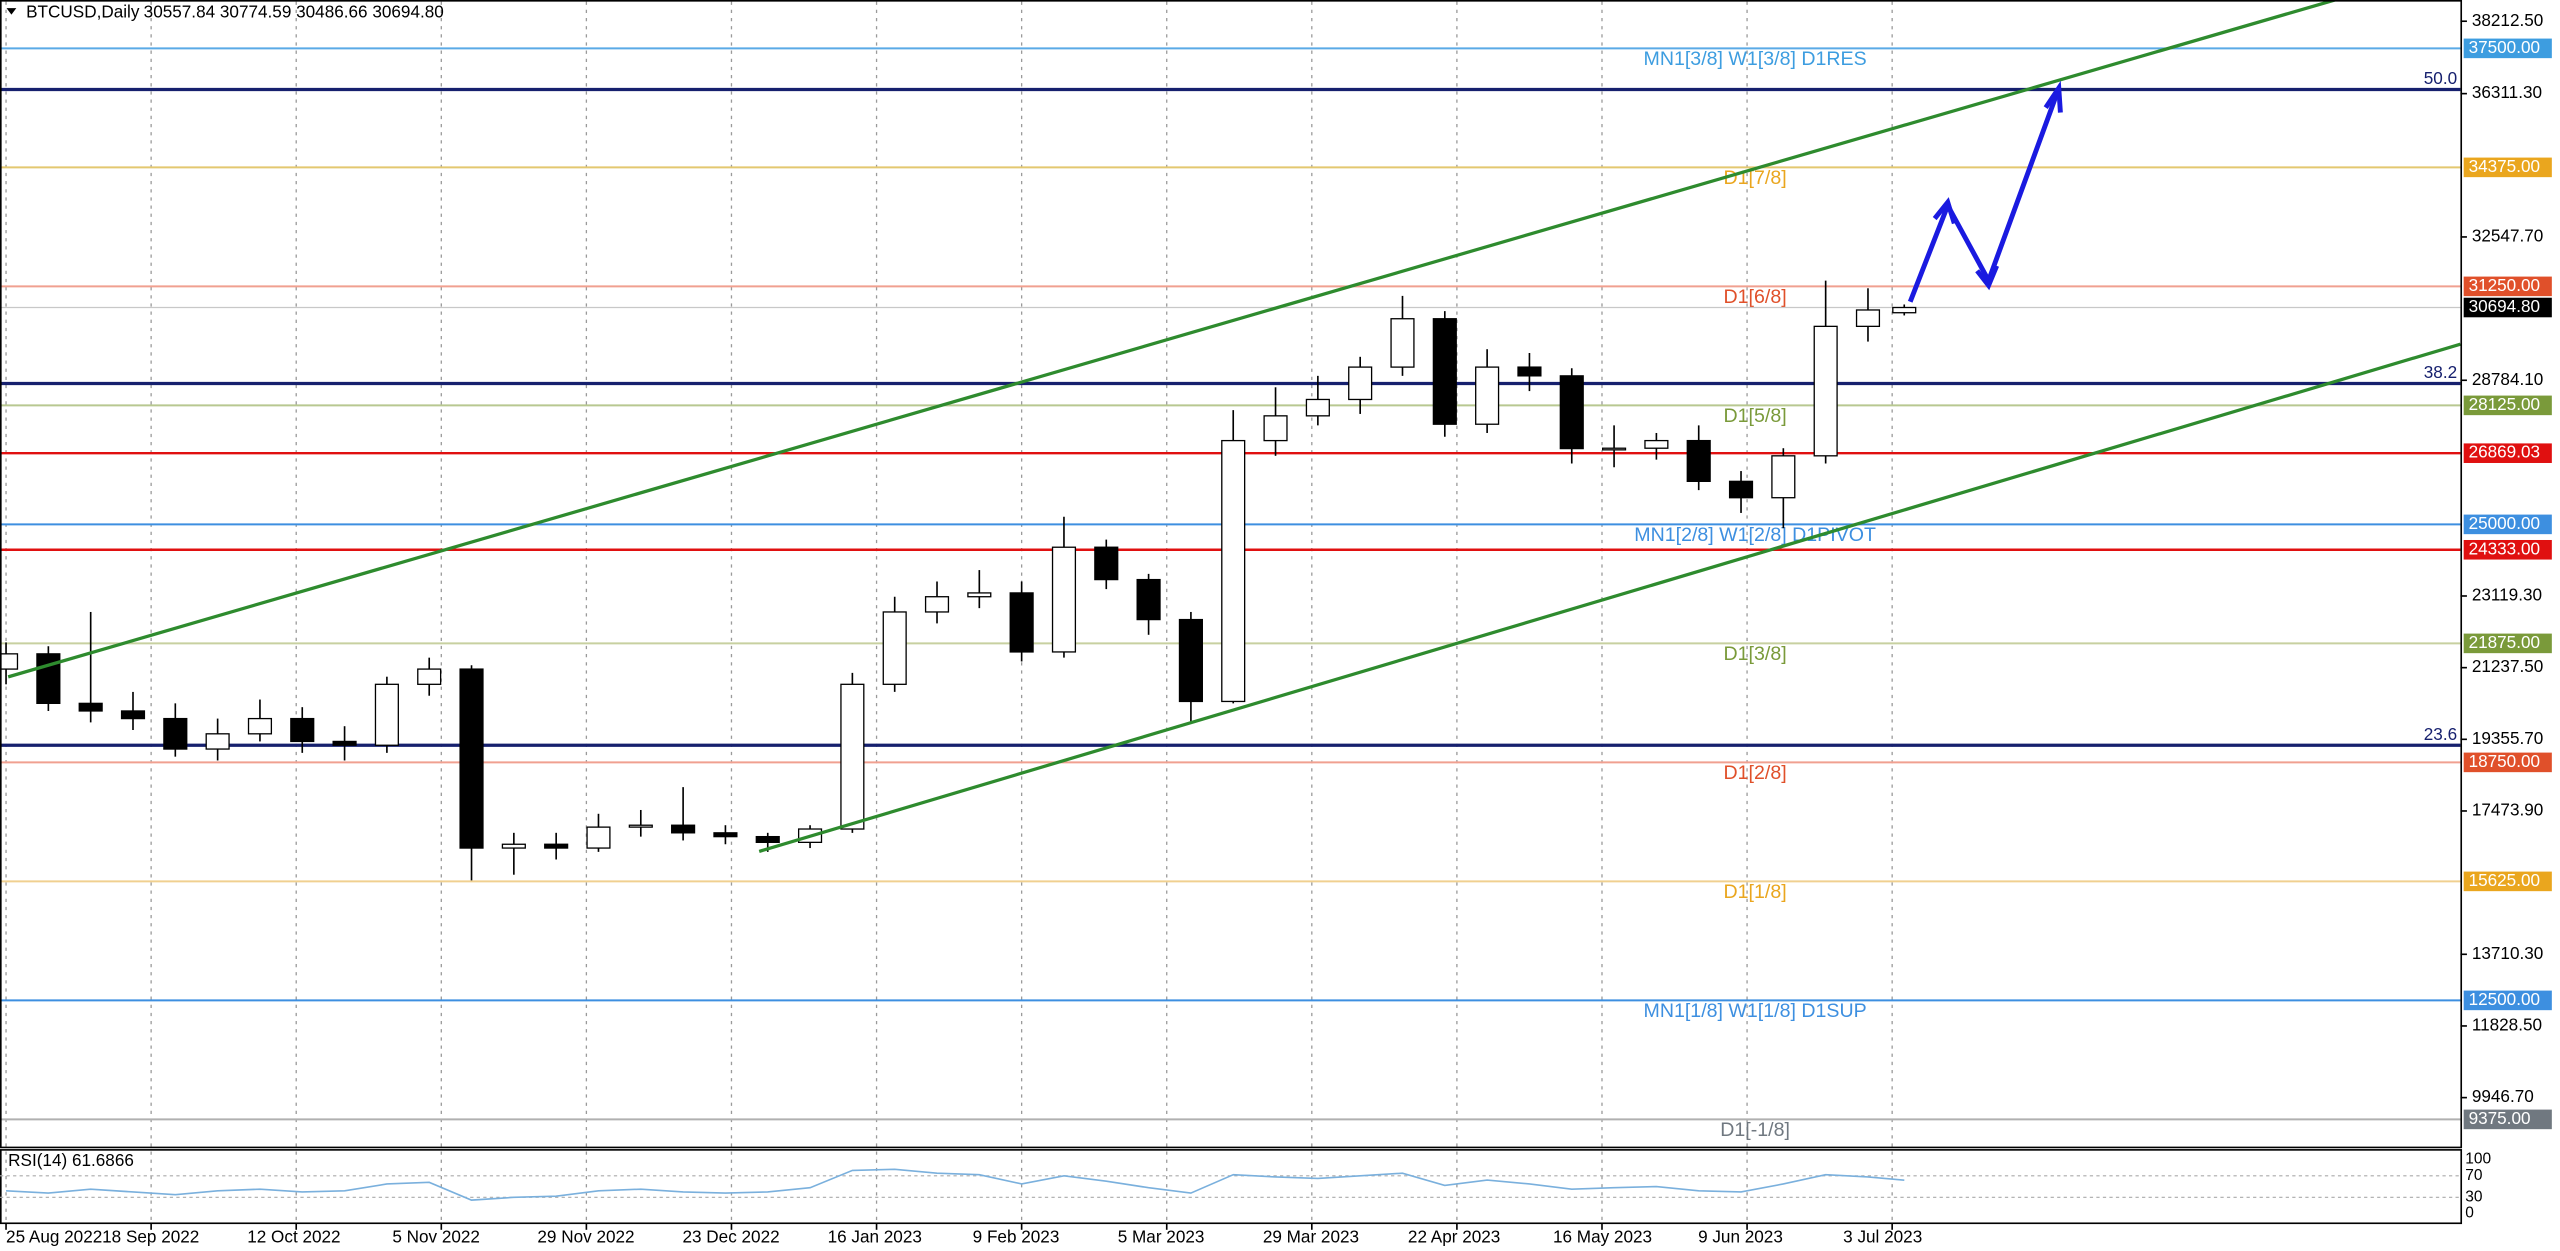 Image resolution: width=2560 pixels, height=1251 pixels. What do you see at coordinates (1454, 1236) in the screenshot?
I see `x-tick-label: 22 Apr 2023` at bounding box center [1454, 1236].